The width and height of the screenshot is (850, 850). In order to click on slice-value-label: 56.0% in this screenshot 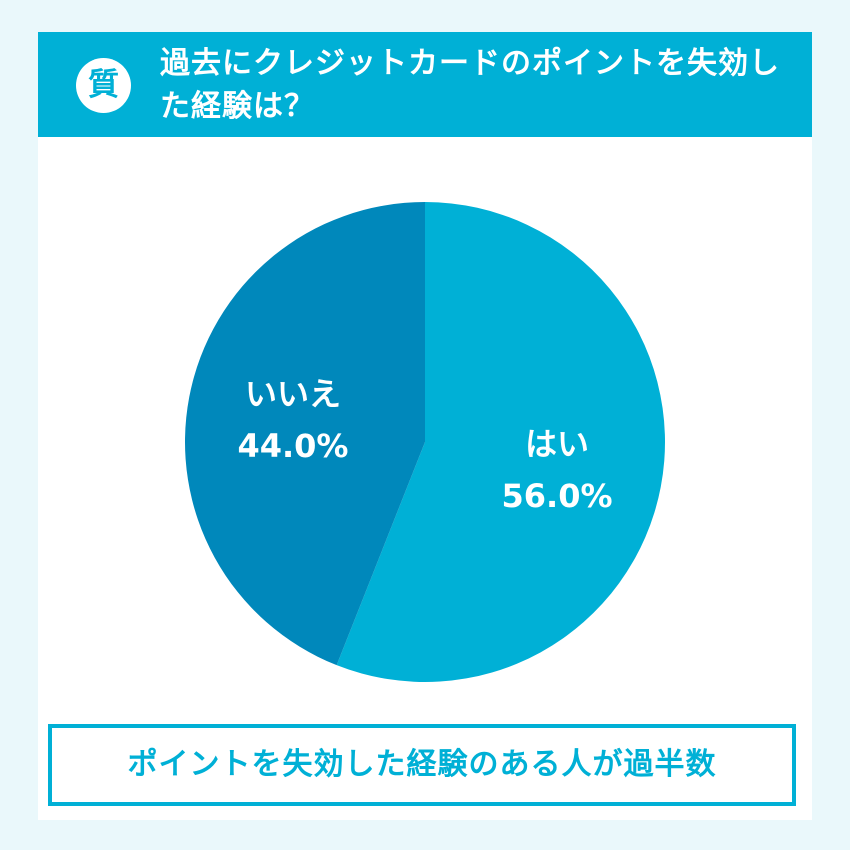, I will do `click(557, 496)`.